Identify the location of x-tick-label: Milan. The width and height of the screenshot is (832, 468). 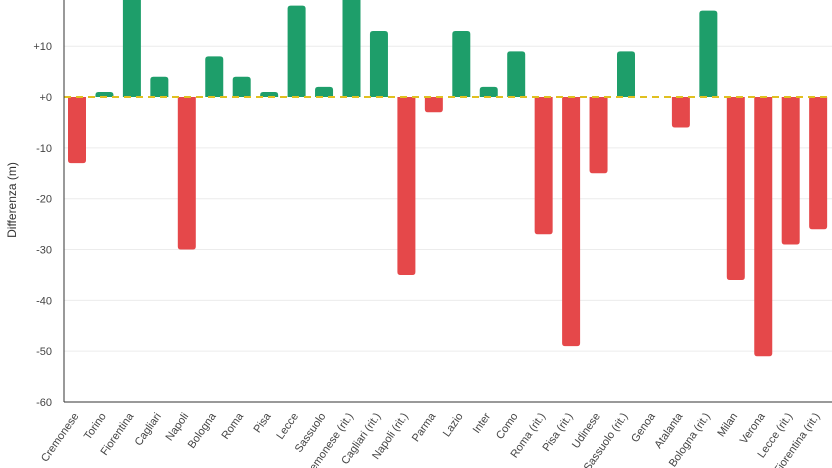
(727, 425).